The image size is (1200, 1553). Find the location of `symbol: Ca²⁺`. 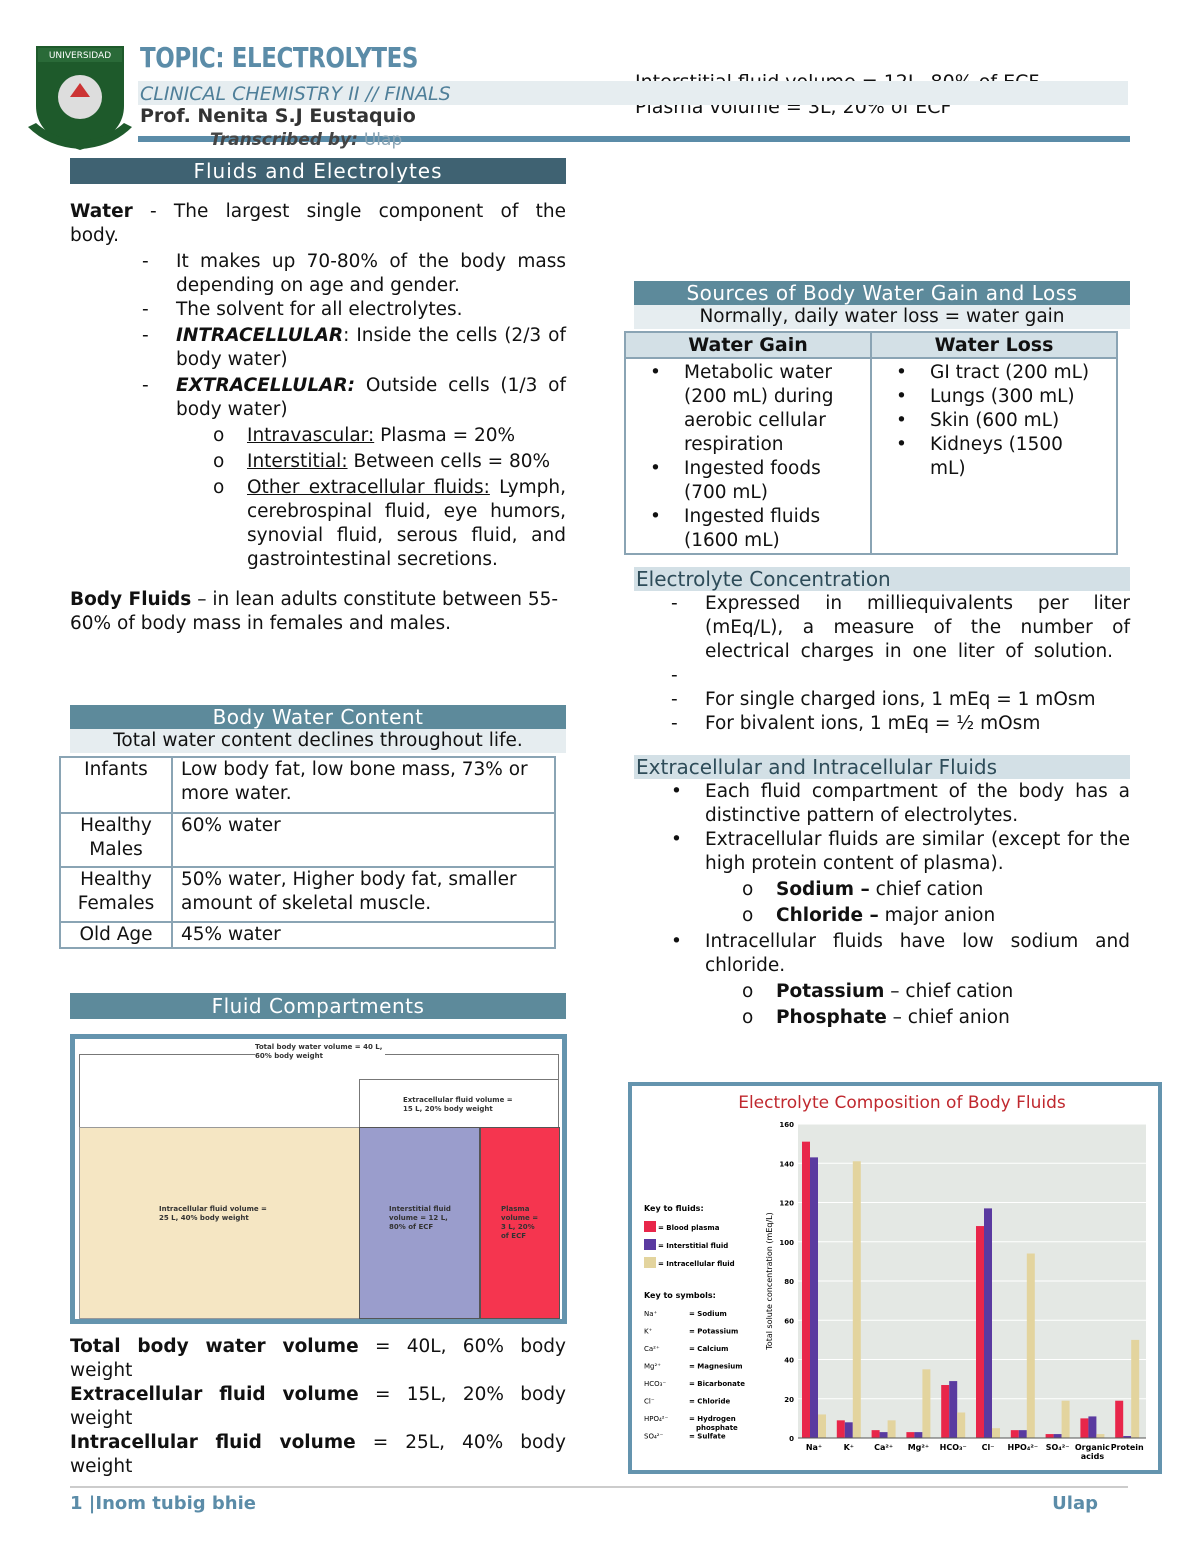

symbol: Ca²⁺ is located at coordinates (652, 1349).